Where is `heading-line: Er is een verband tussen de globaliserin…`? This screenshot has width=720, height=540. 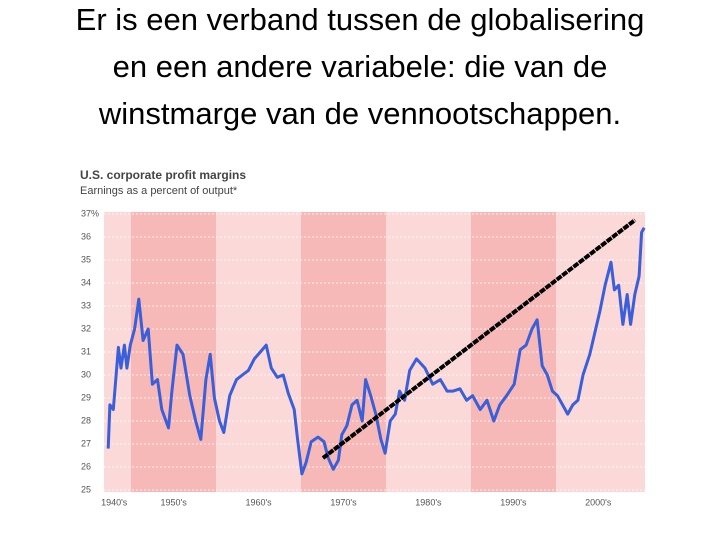 heading-line: Er is een verband tussen de globaliserin… is located at coordinates (360, 19).